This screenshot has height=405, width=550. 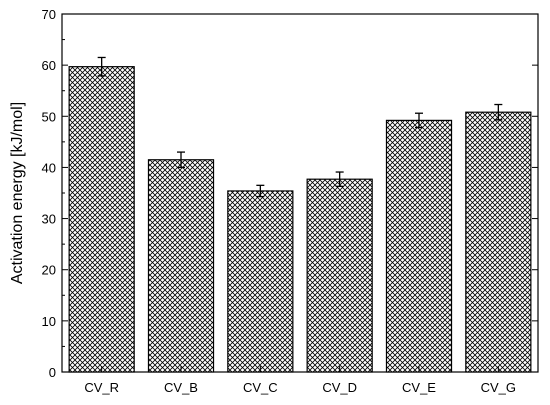 I want to click on x-tick-label: CV_E, so click(x=419, y=387).